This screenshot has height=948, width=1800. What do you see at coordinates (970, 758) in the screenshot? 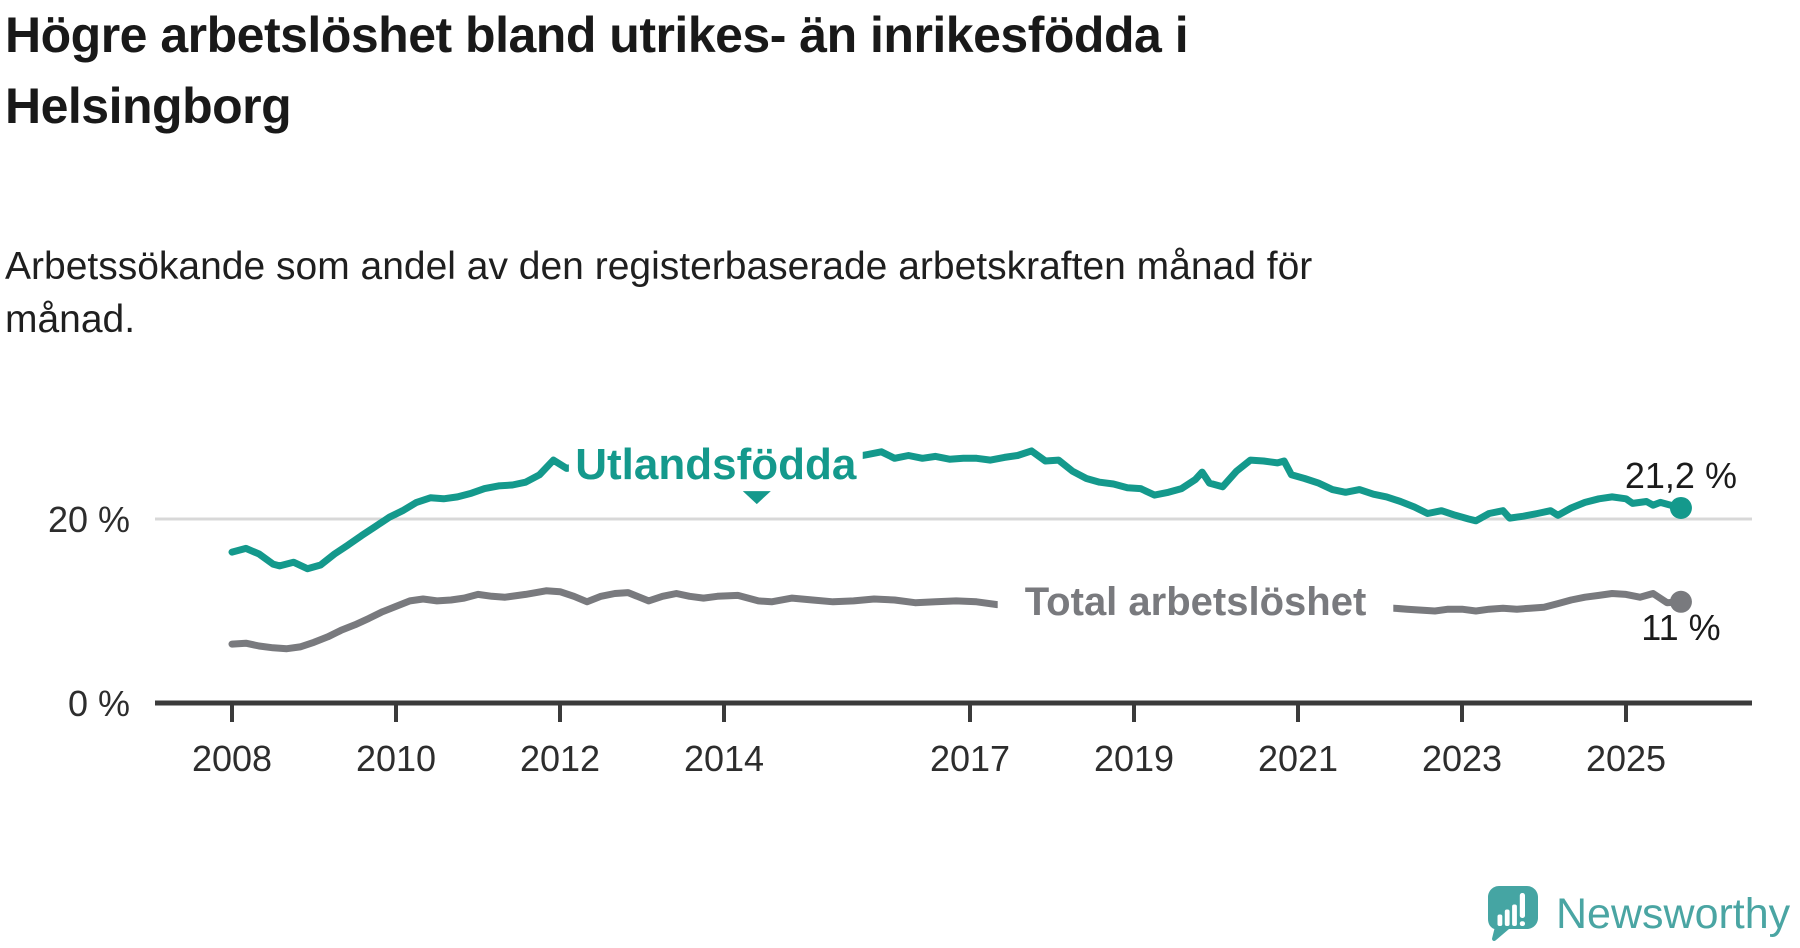
I see `x-tick-label-2017: 2017` at bounding box center [970, 758].